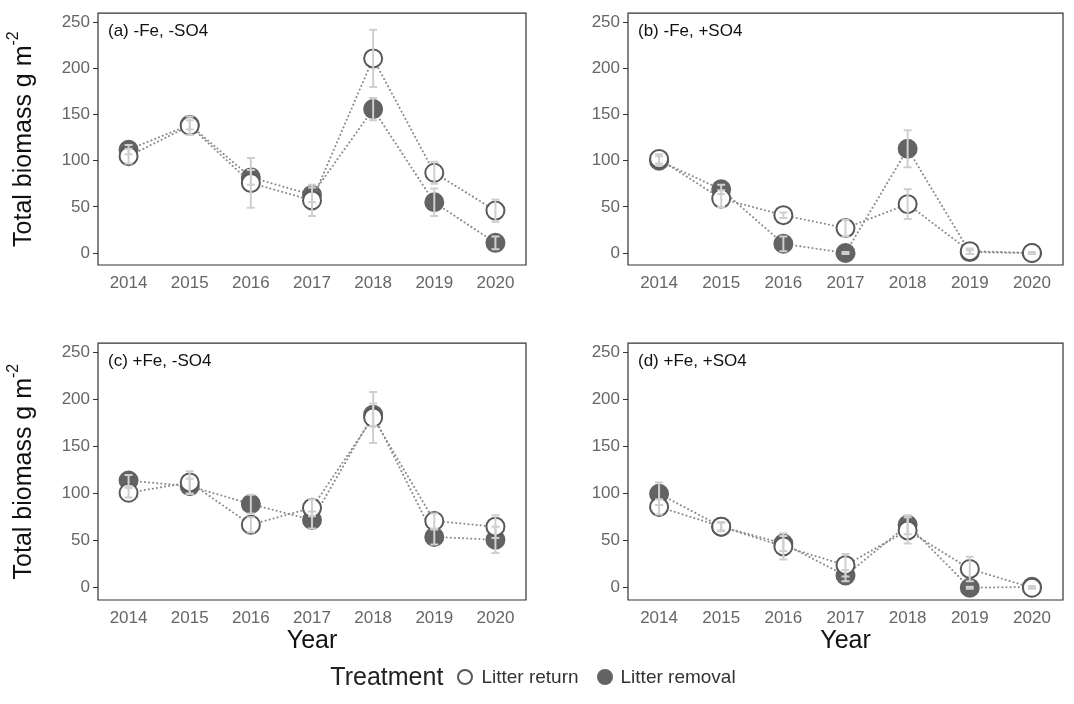 The height and width of the screenshot is (704, 1074). What do you see at coordinates (690, 31) in the screenshot?
I see `annotation: (b) -Fe, +SO4` at bounding box center [690, 31].